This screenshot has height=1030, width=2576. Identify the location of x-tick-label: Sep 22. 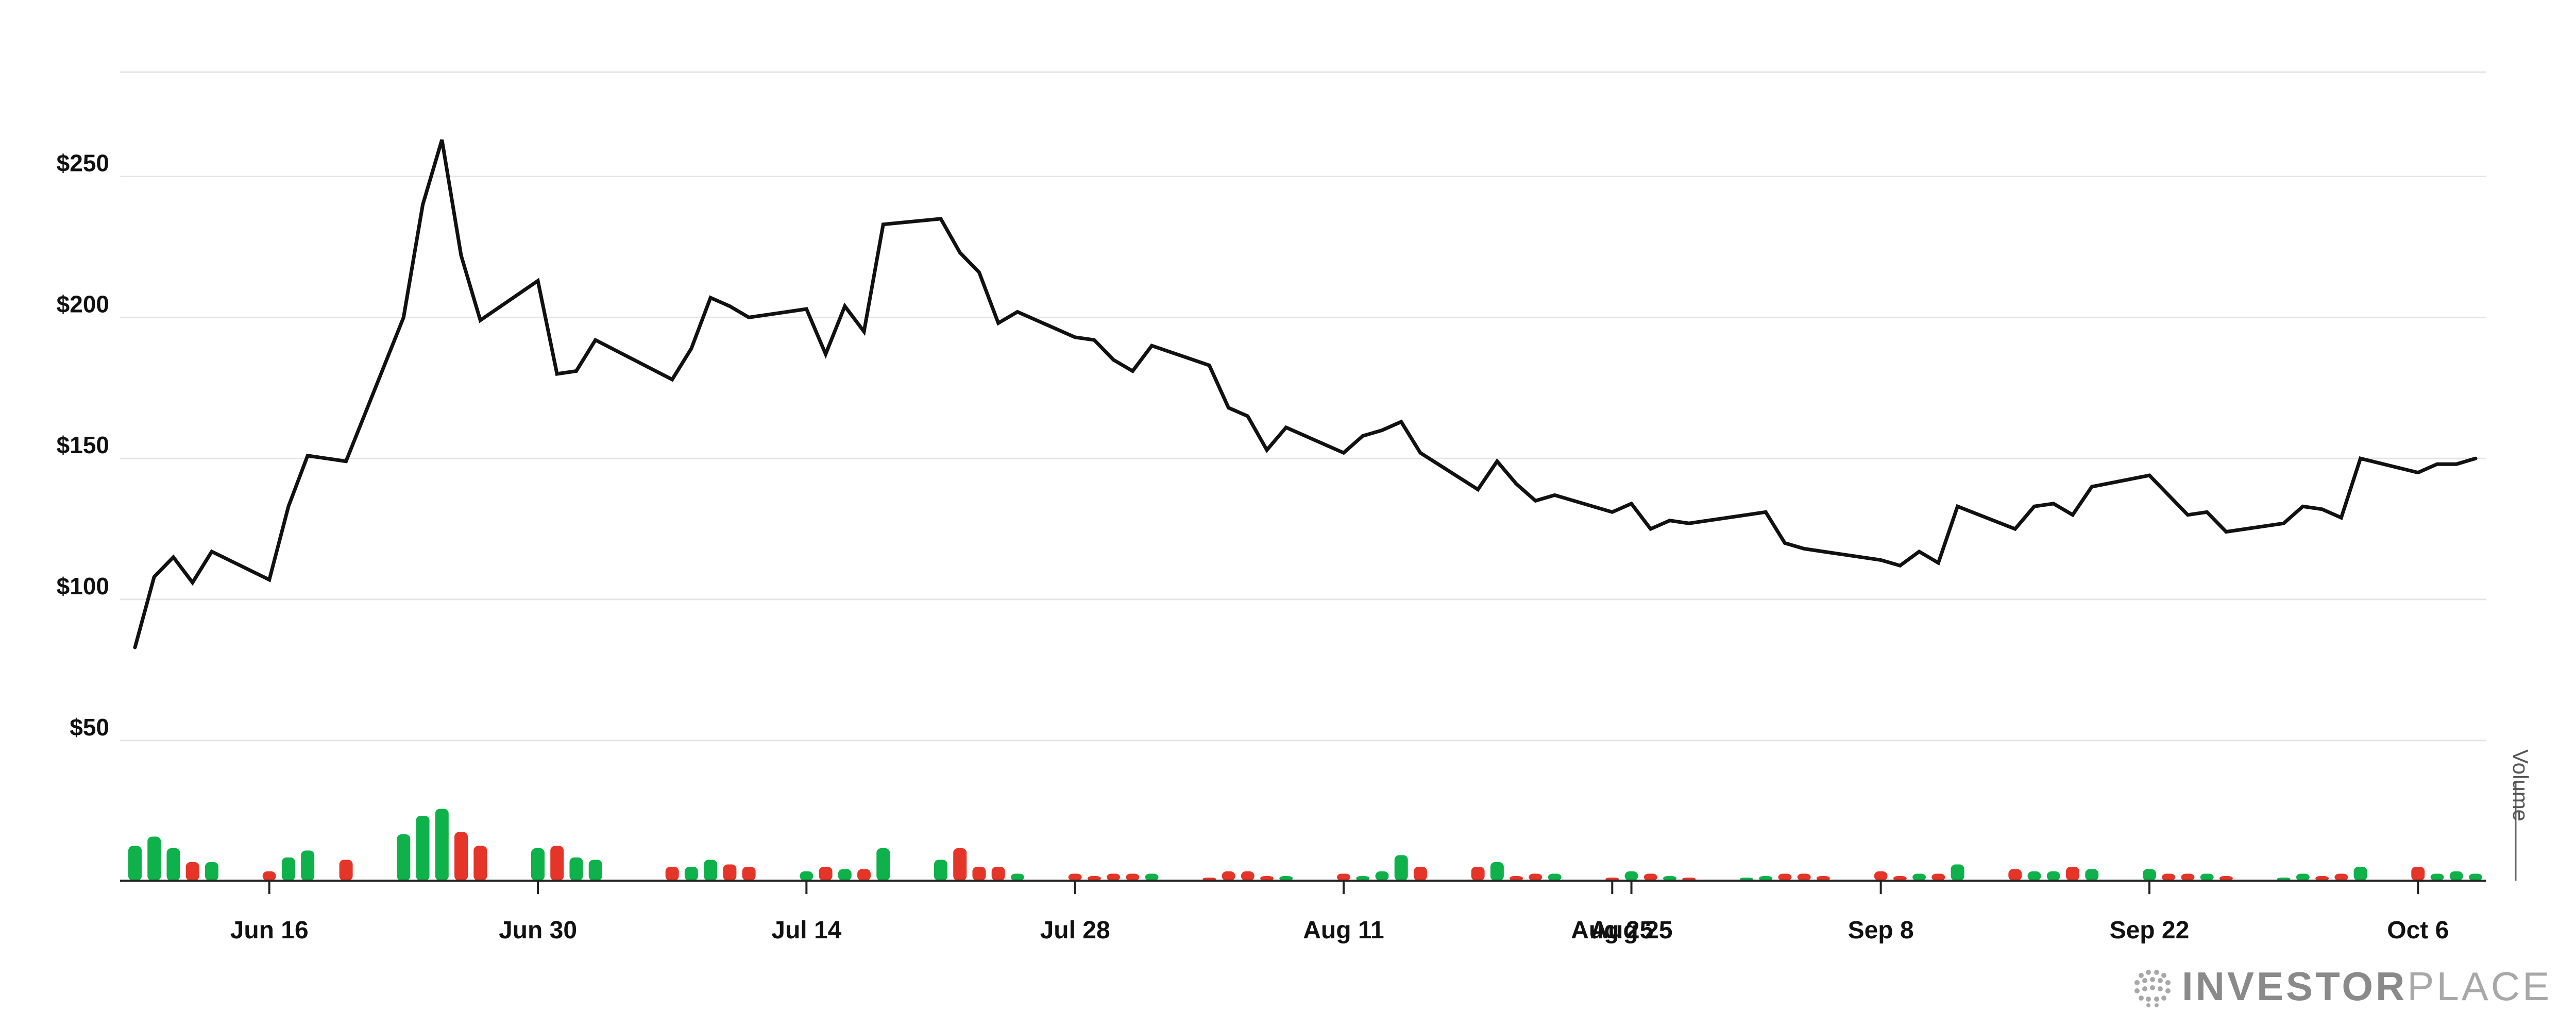
(2150, 930).